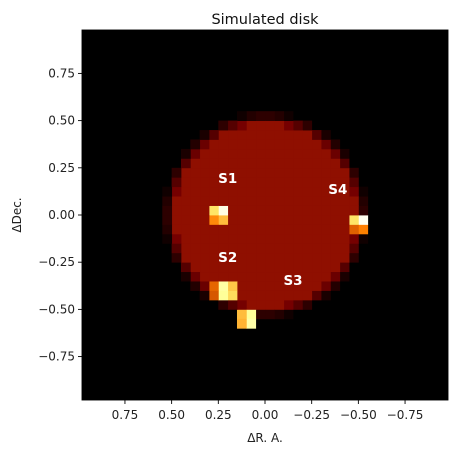  I want to click on source-label-s3: S3, so click(292, 281).